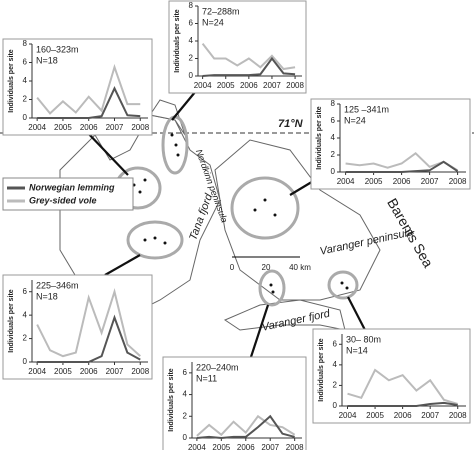 The image size is (474, 450). What do you see at coordinates (266, 267) in the screenshot?
I see `scale-label: 20` at bounding box center [266, 267].